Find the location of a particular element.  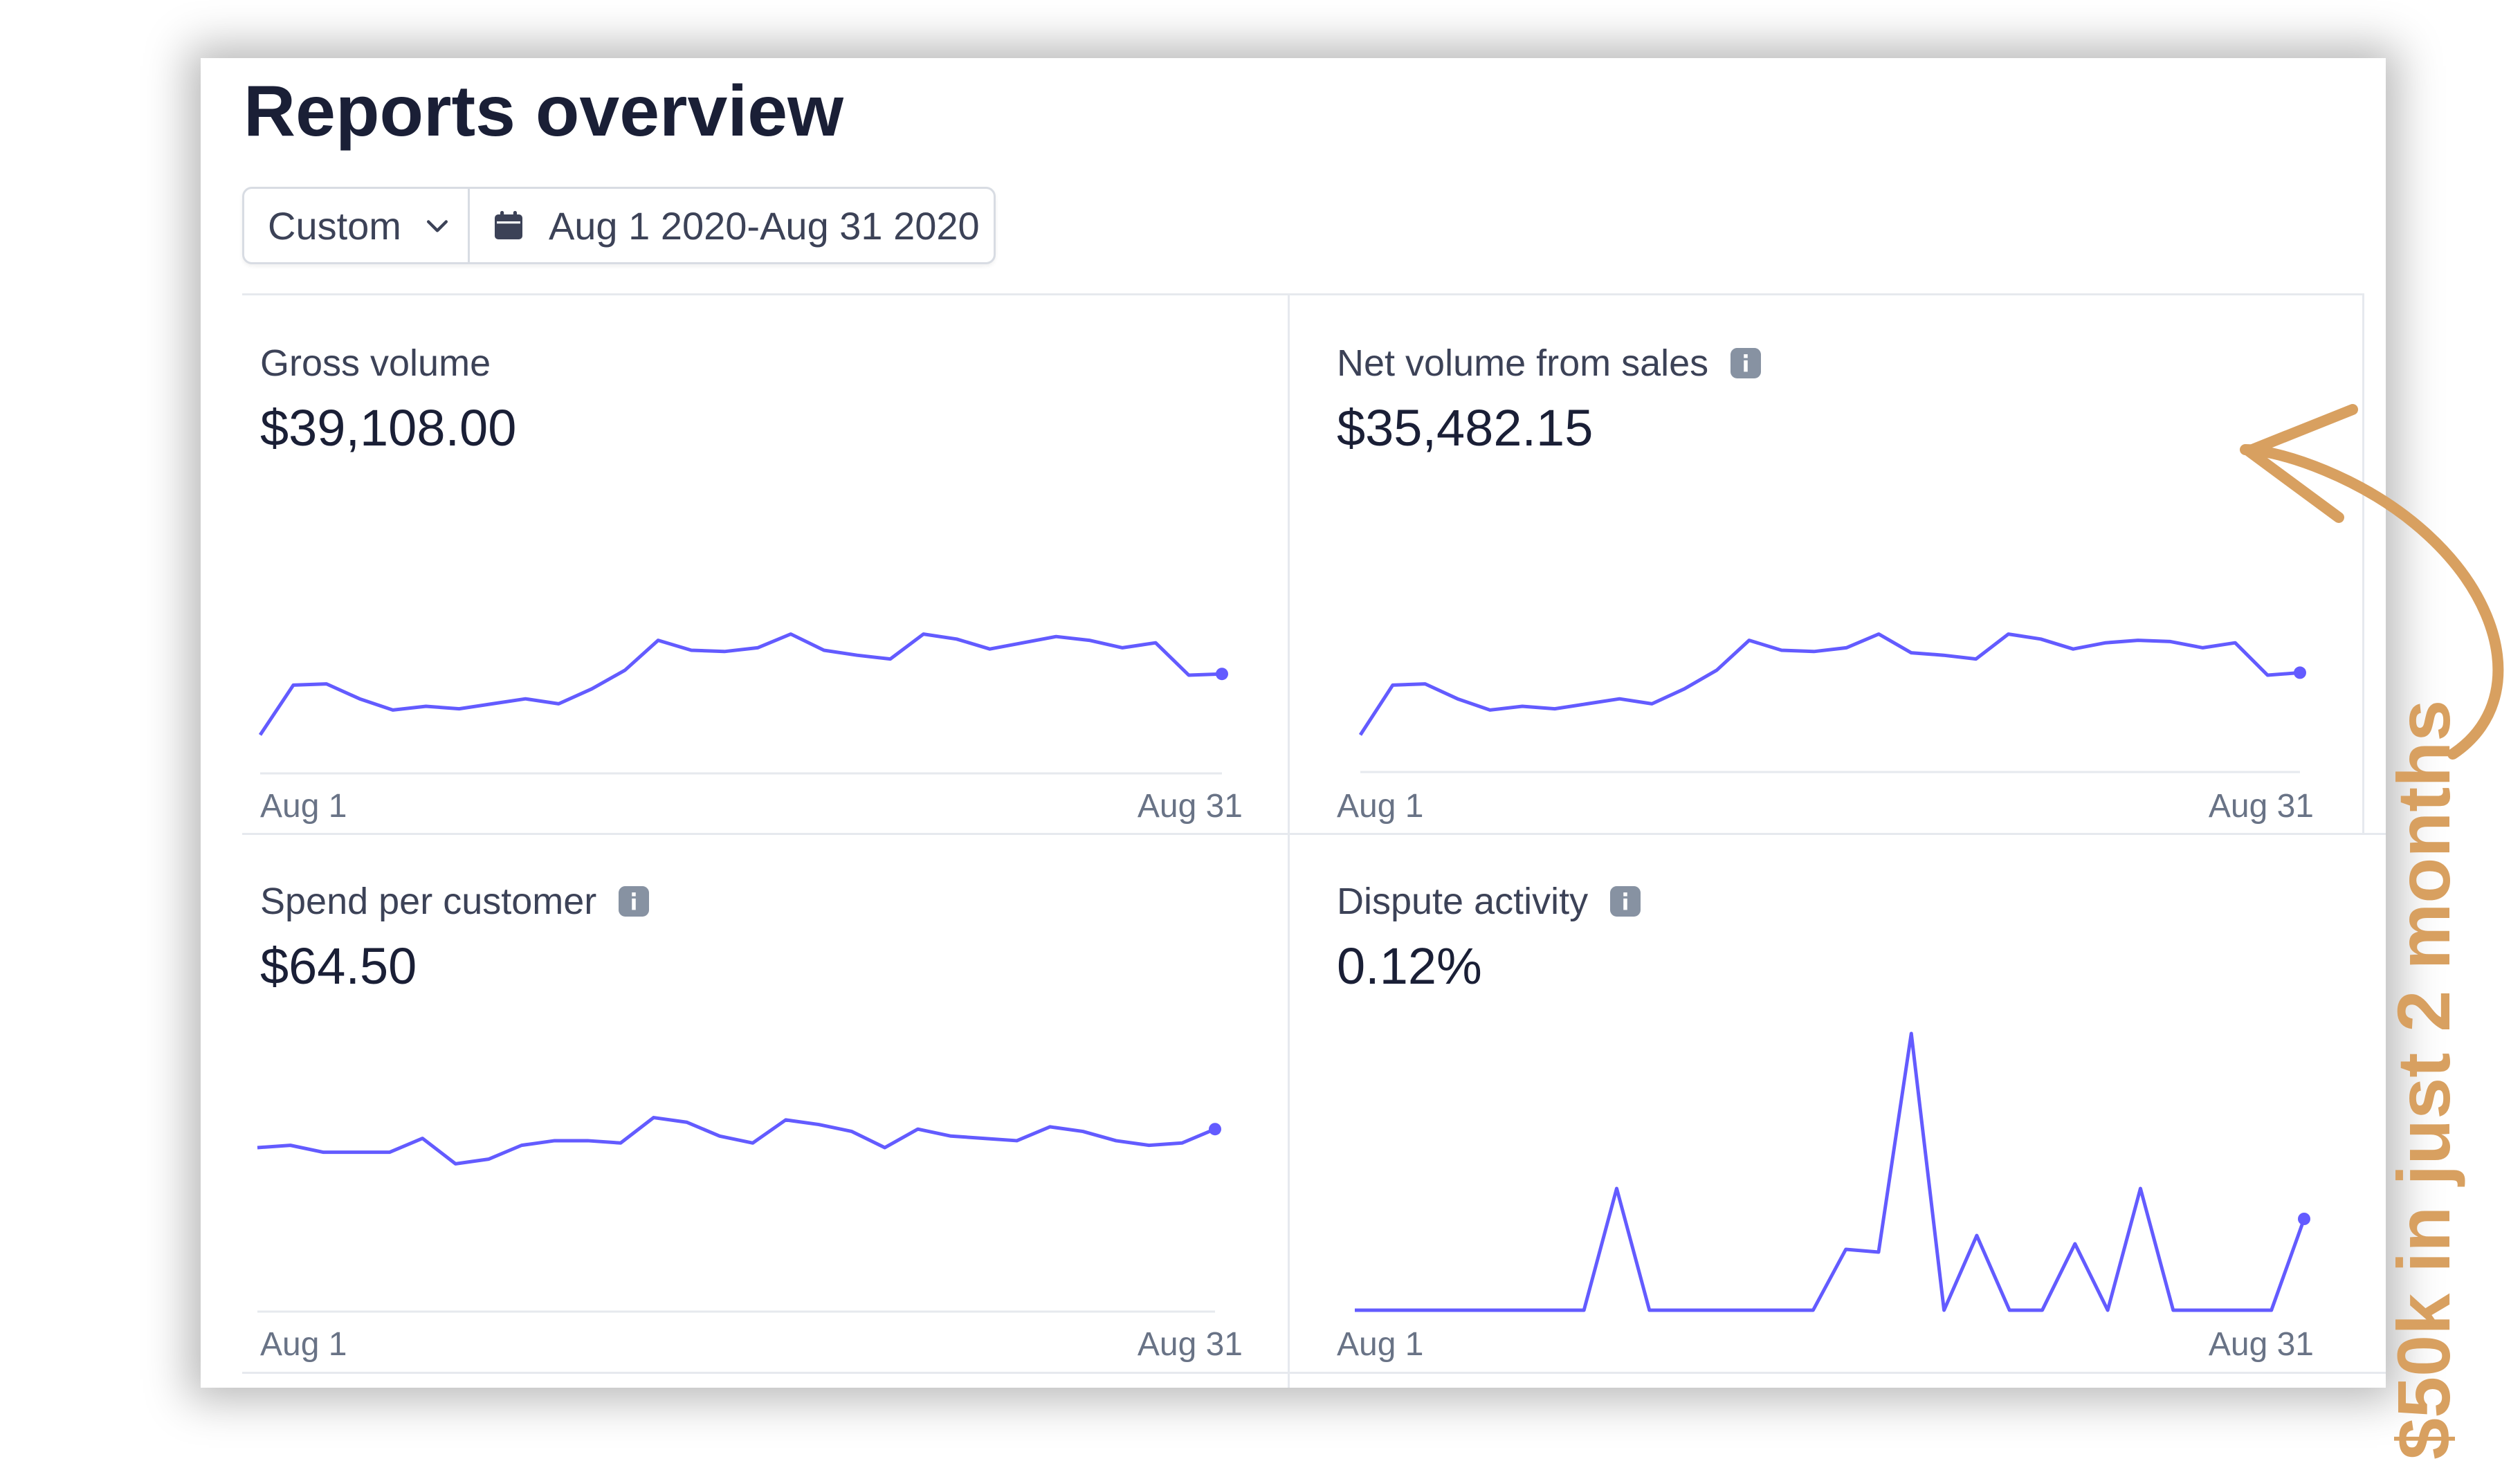

metric-label: Gross volume is located at coordinates (376, 363).